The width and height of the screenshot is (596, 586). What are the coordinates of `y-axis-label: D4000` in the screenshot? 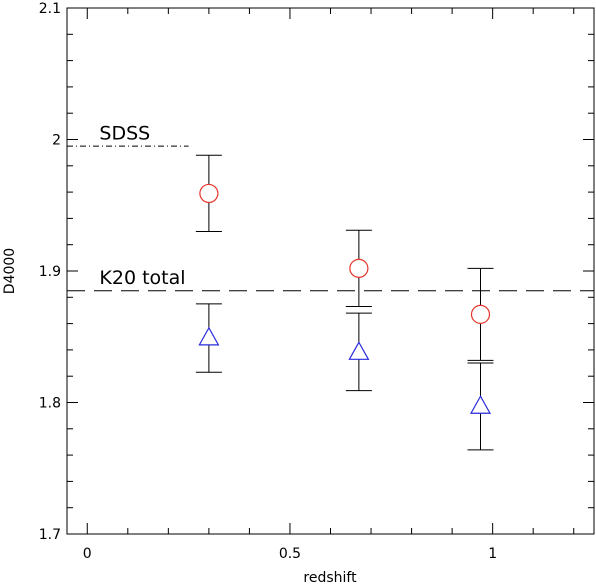 It's located at (10, 271).